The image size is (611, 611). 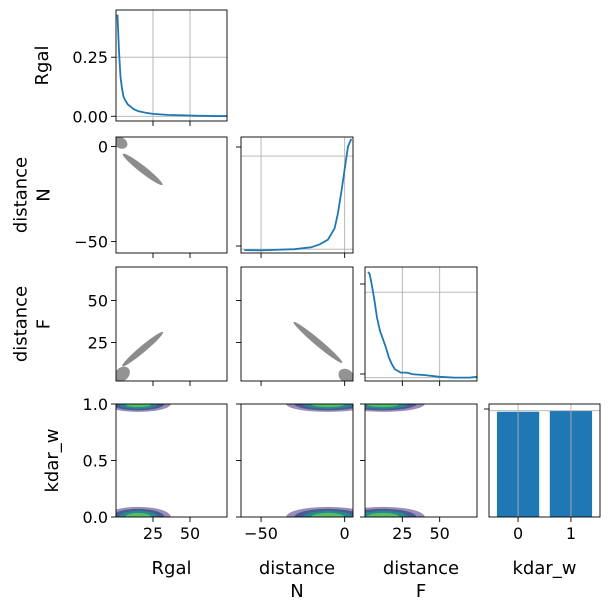 What do you see at coordinates (52, 460) in the screenshot?
I see `y-axis-label-3: kdar_w` at bounding box center [52, 460].